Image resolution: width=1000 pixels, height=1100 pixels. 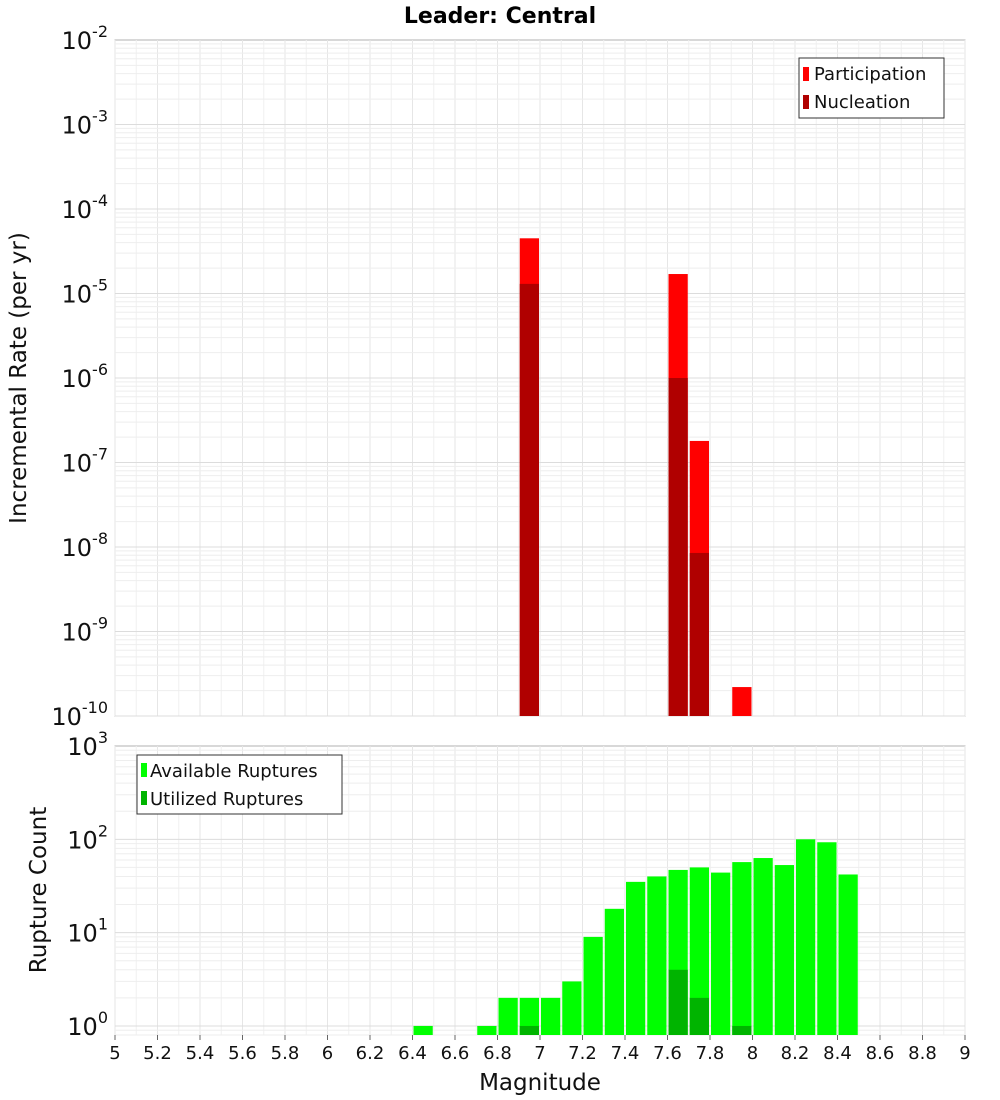 What do you see at coordinates (19, 378) in the screenshot?
I see `rate-y-axis-label: Incremental Rate (per yr)` at bounding box center [19, 378].